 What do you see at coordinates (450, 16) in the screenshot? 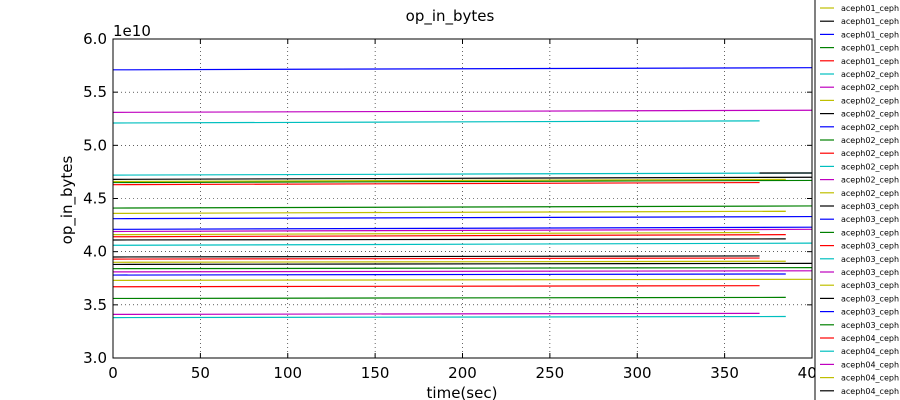
I see `chart-title: op_in_bytes` at bounding box center [450, 16].